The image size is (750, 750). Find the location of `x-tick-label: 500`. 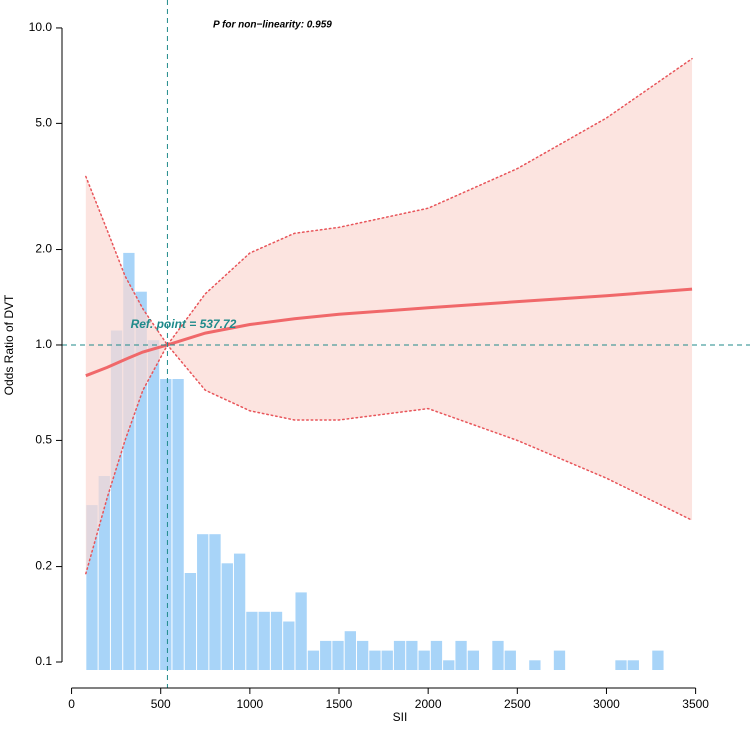

x-tick-label: 500 is located at coordinates (161, 704).